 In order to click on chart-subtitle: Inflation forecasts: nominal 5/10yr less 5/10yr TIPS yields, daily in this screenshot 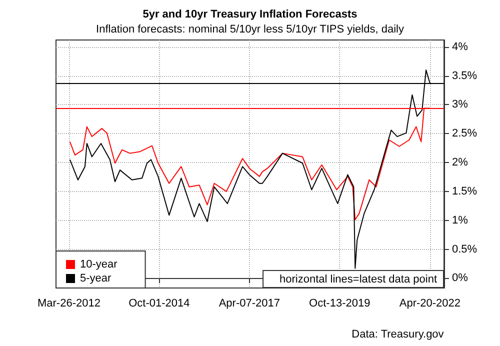, I will do `click(250, 30)`.